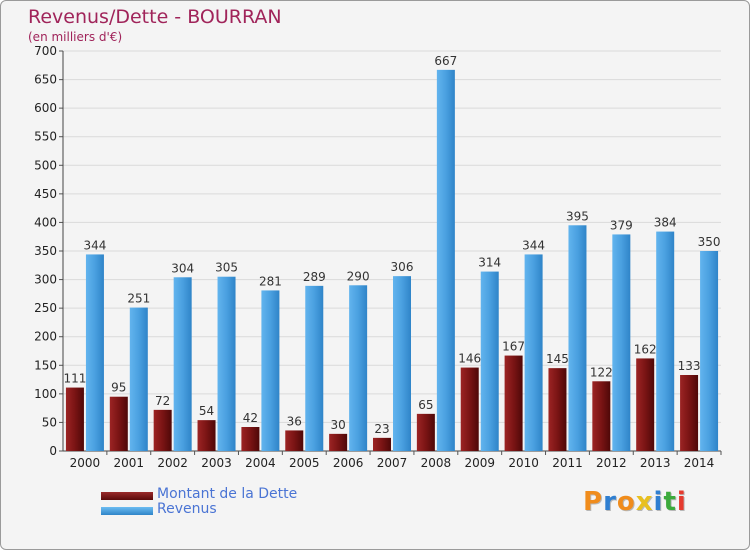  Describe the element at coordinates (479, 463) in the screenshot. I see `x-tick-label: 2009` at that location.